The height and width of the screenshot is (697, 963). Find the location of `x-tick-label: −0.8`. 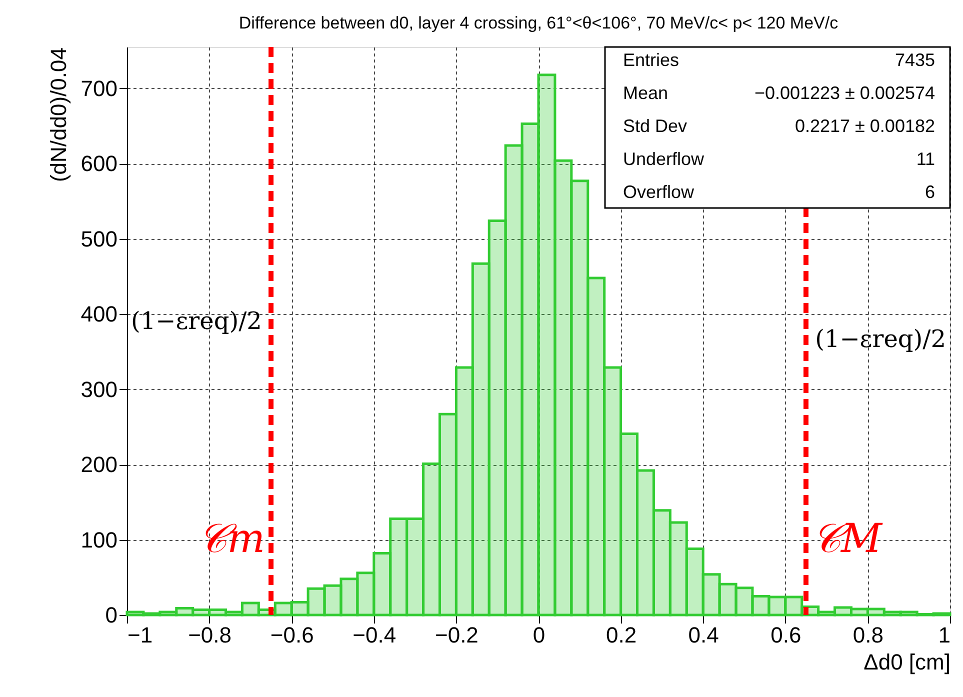

x-tick-label: −0.8 is located at coordinates (210, 635).